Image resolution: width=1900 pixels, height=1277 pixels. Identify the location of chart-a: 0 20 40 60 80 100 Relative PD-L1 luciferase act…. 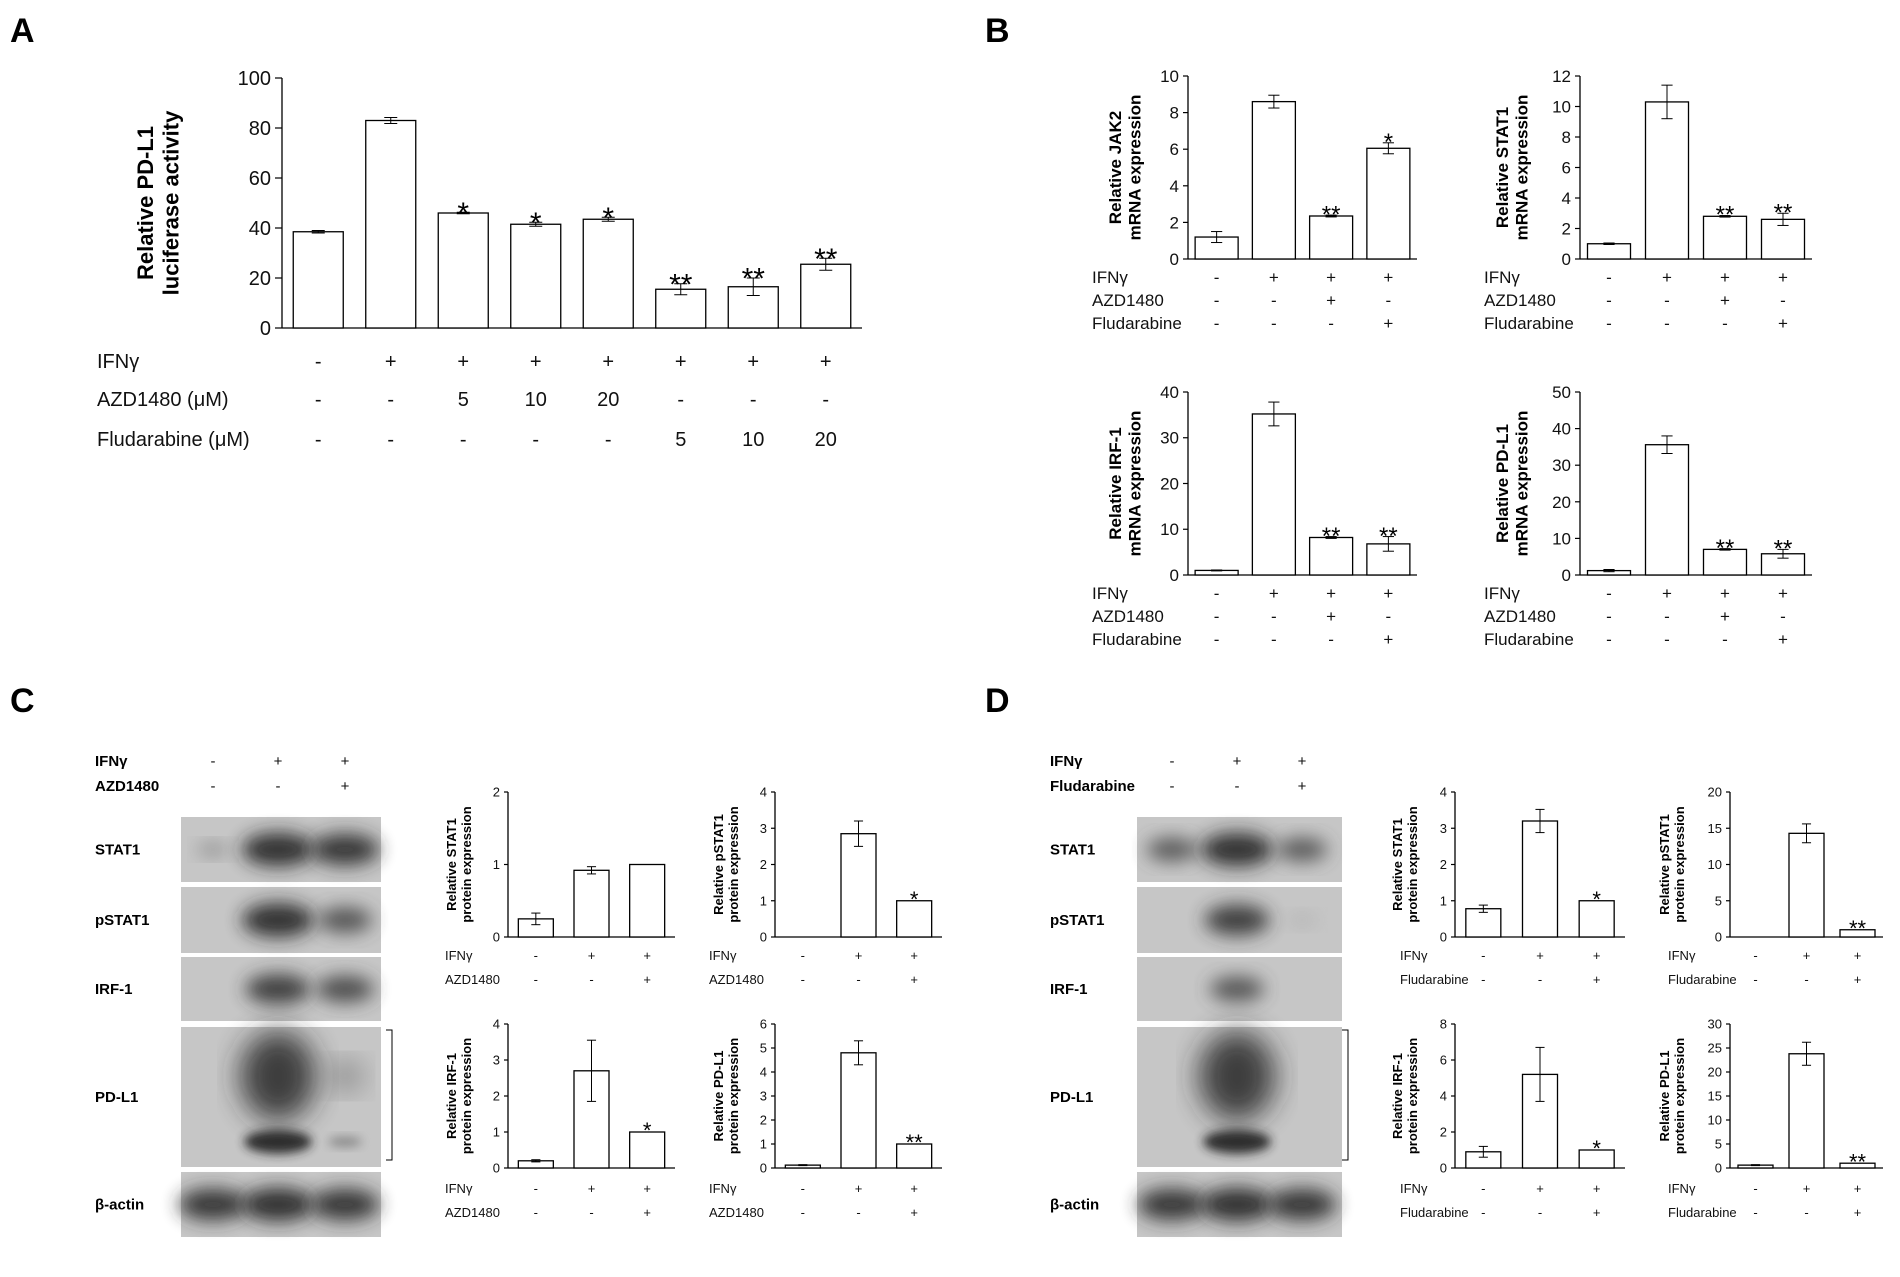
(479, 259).